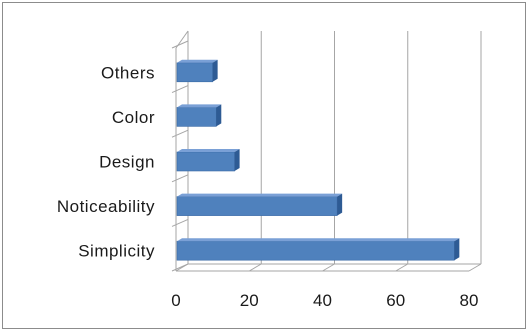 This screenshot has height=333, width=530. I want to click on category-label: Noticeability, so click(106, 206).